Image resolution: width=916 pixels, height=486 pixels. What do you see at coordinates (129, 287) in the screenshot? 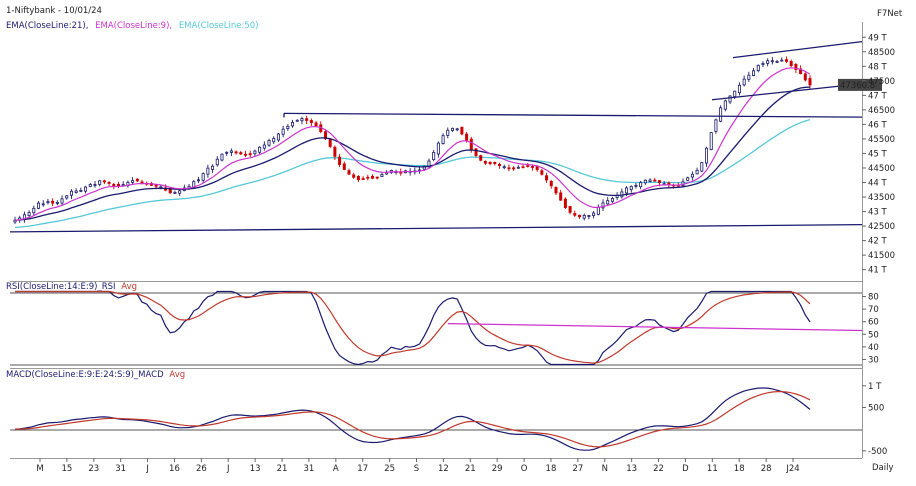
I see `rsi-title-avg: Avg` at bounding box center [129, 287].